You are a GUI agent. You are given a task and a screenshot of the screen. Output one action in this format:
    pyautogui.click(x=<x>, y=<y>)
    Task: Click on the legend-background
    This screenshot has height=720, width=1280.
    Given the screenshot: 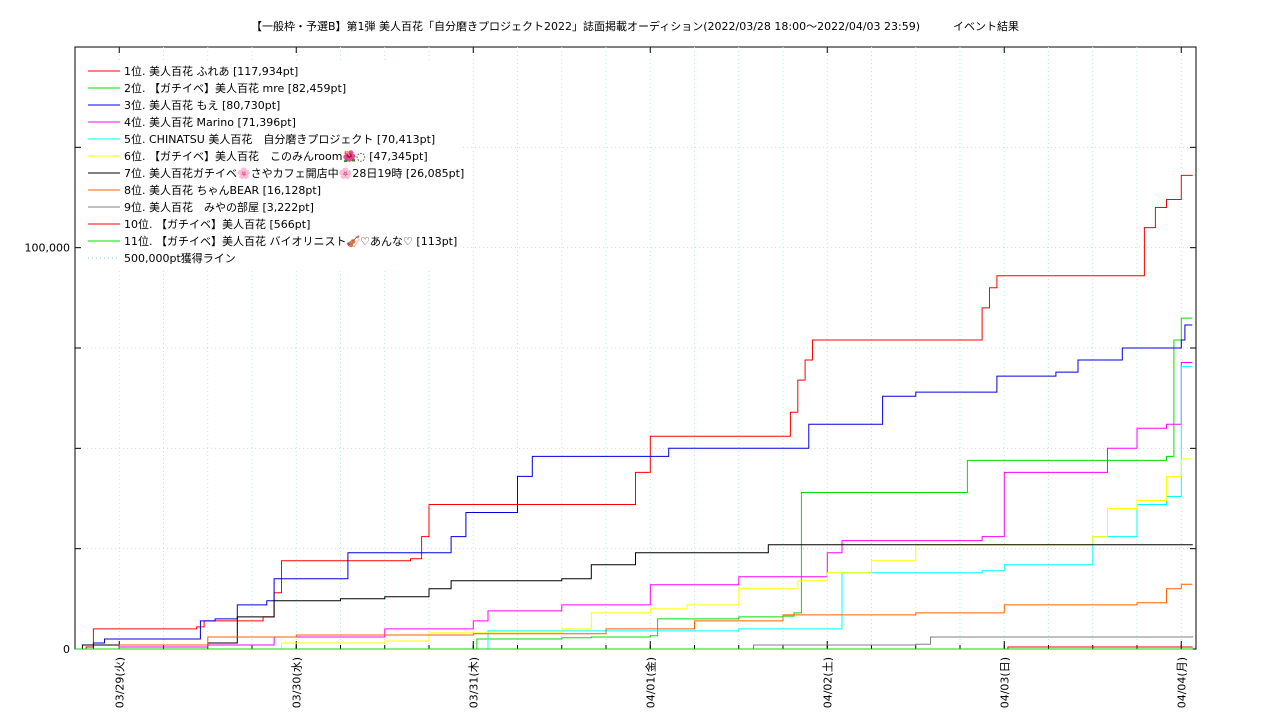 What is the action you would take?
    pyautogui.click(x=272, y=165)
    